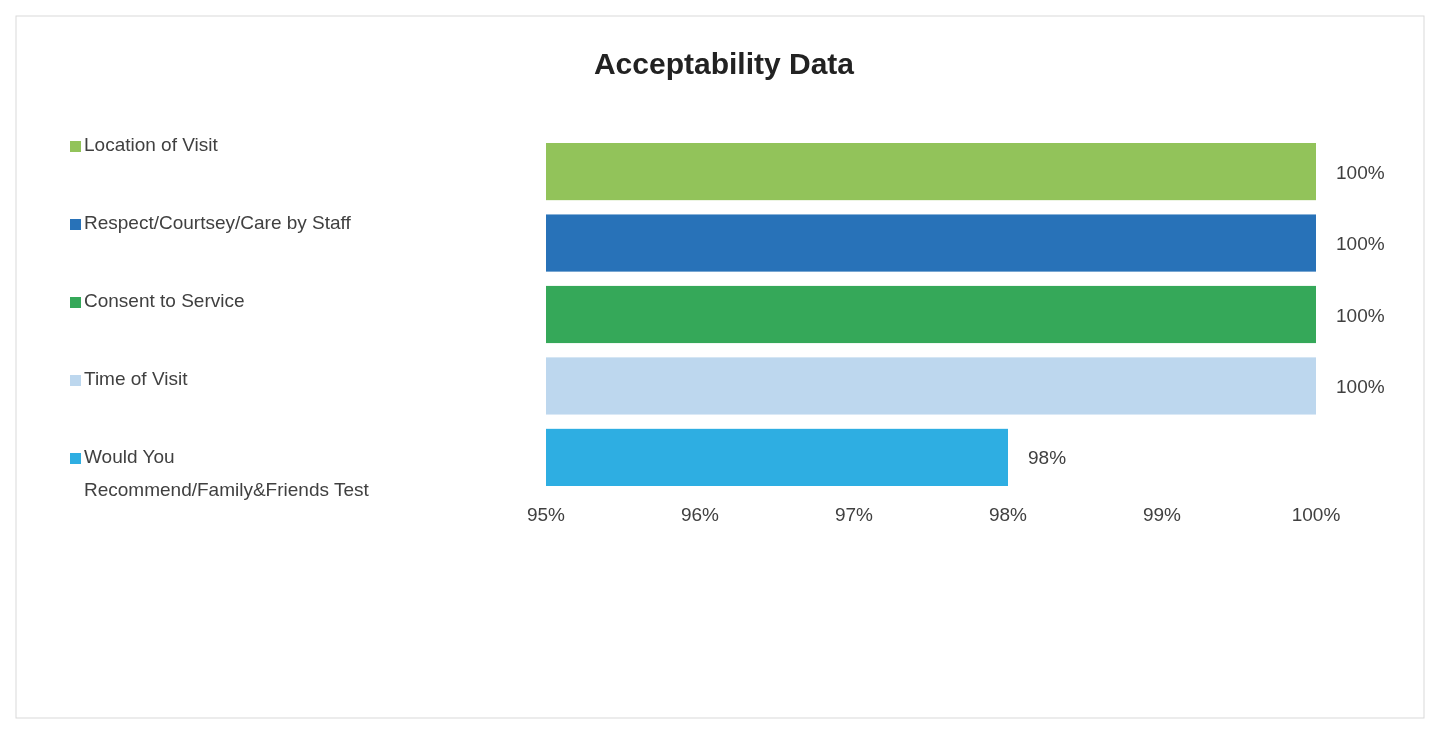  Describe the element at coordinates (1008, 514) in the screenshot. I see `x-tick-label: 98%` at that location.